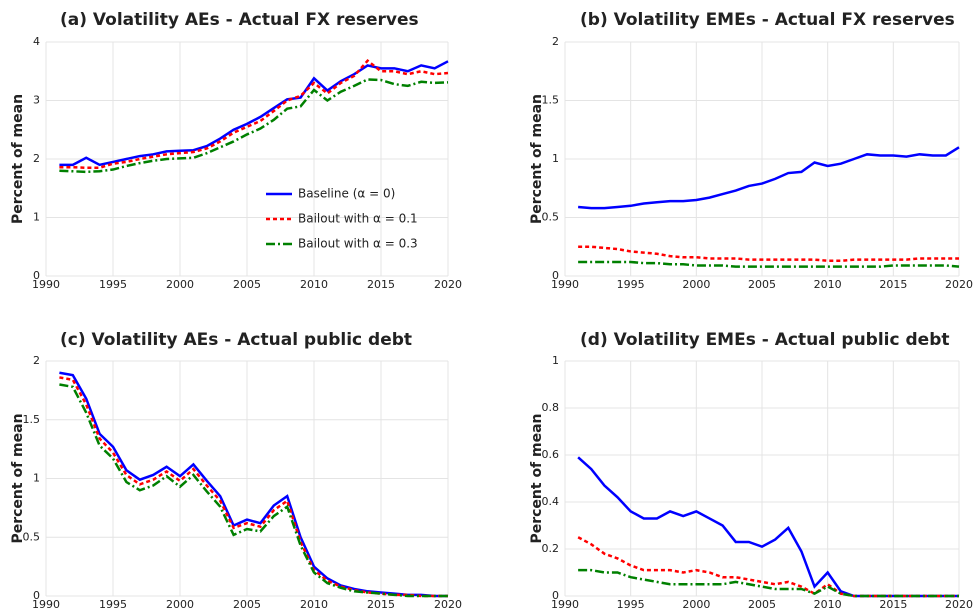  Describe the element at coordinates (764, 340) in the screenshot. I see `chart-title: (d) Volatility EMEs - Actual public debt` at that location.